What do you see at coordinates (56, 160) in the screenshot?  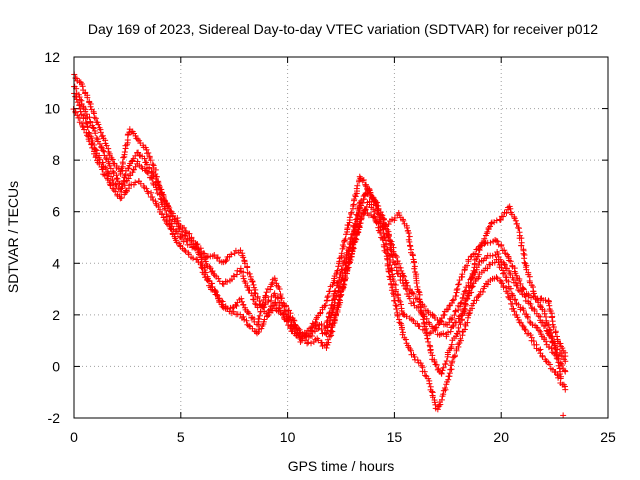 I see `y-tick-label: 8` at bounding box center [56, 160].